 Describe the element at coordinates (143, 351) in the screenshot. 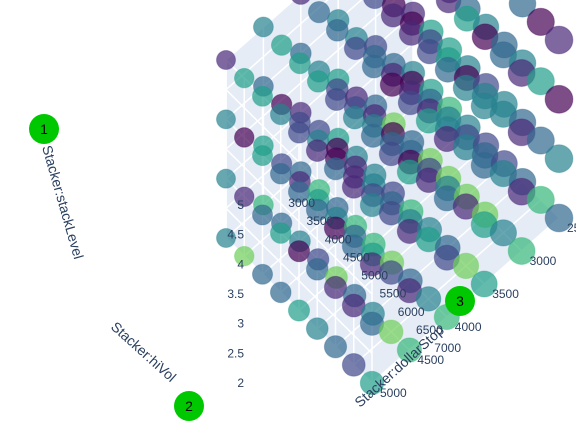

I see `x-axis-title: Stacker:hiVol` at that location.